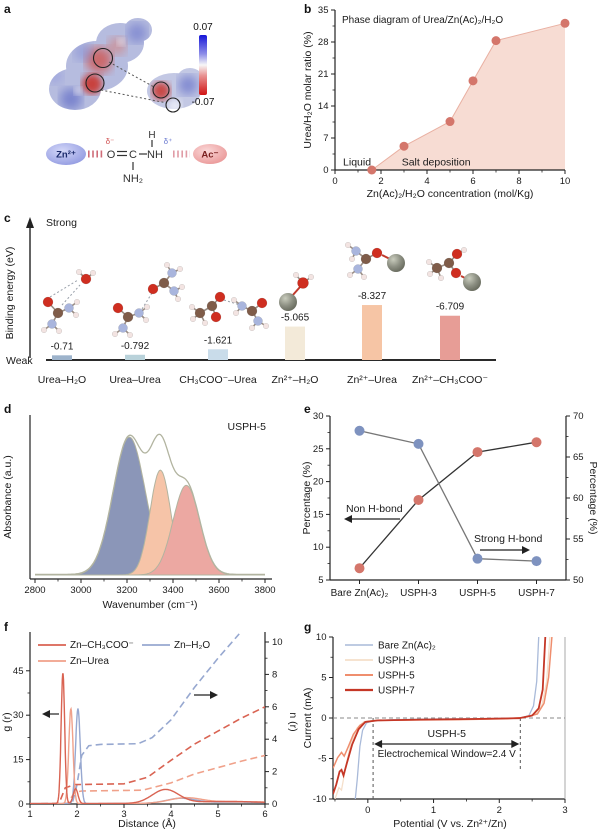 The height and width of the screenshot is (831, 600). What do you see at coordinates (62, 380) in the screenshot?
I see `svg-text: Urea–H₂O` at bounding box center [62, 380].